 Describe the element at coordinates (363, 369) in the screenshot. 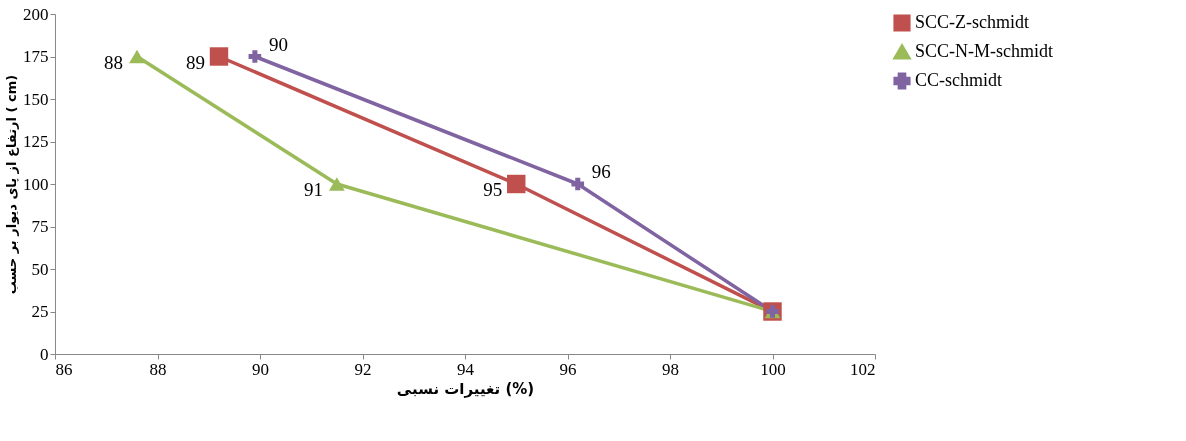

I see `x-tick-label: 92` at that location.